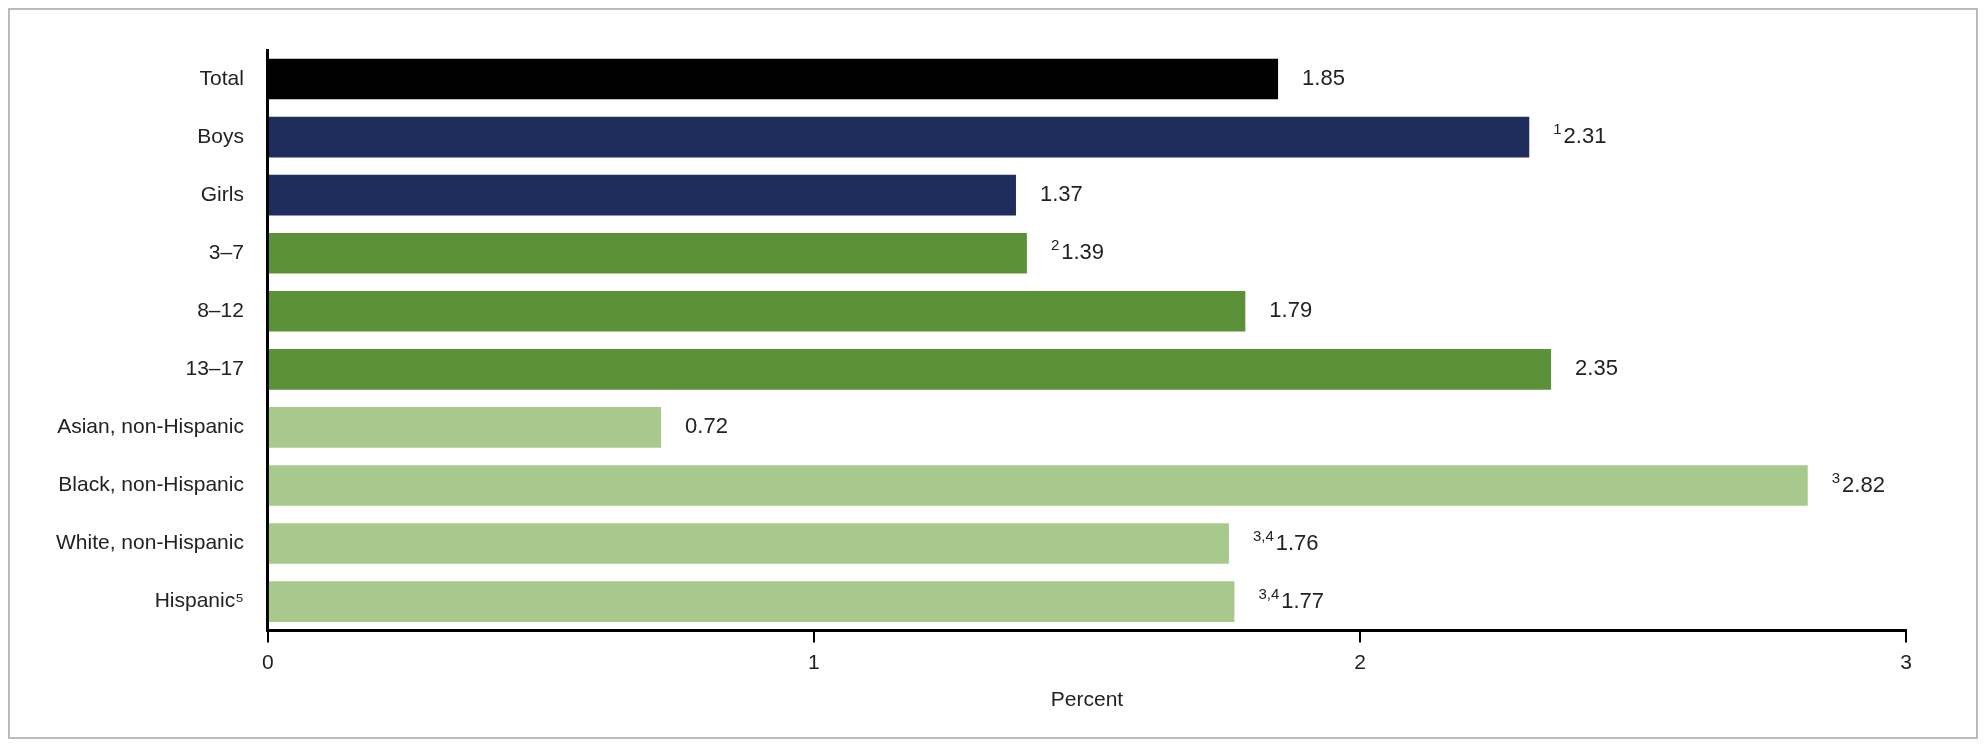 Image resolution: width=1988 pixels, height=749 pixels. I want to click on x-tick-label: 3, so click(1906, 661).